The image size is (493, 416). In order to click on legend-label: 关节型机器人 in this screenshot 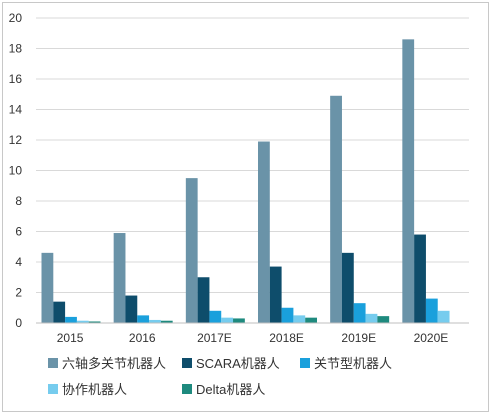, I will do `click(353, 363)`.